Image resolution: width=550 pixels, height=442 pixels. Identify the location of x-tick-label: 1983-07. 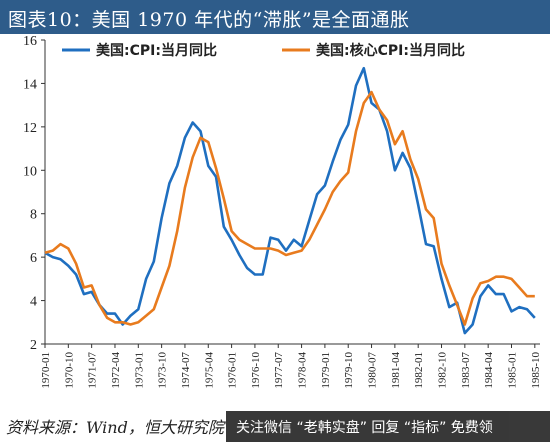
(466, 370).